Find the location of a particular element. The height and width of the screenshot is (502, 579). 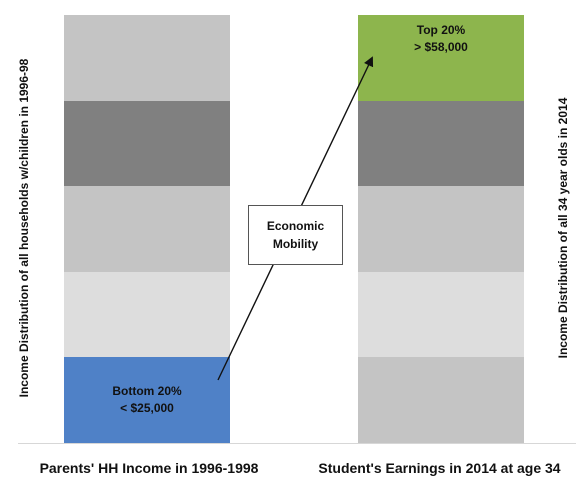

top-20-label: Top 20% > $58,000 is located at coordinates (441, 39).